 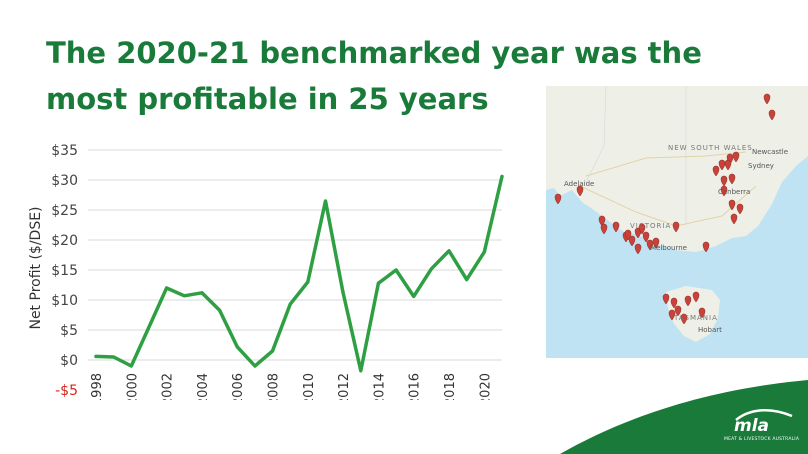 I want to click on map-label-hobart: Hobart, so click(x=710, y=330).